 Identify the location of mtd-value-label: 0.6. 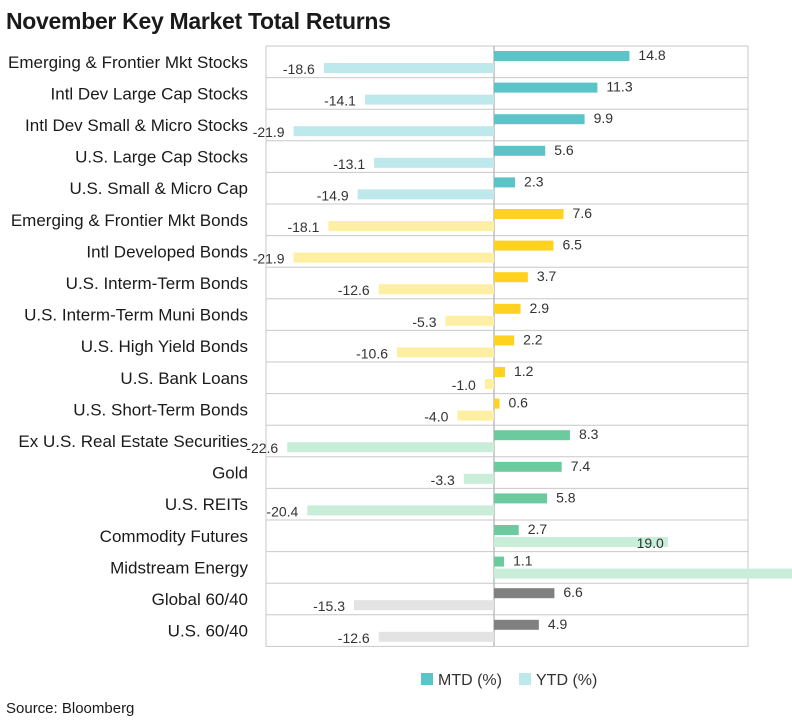
(518, 403).